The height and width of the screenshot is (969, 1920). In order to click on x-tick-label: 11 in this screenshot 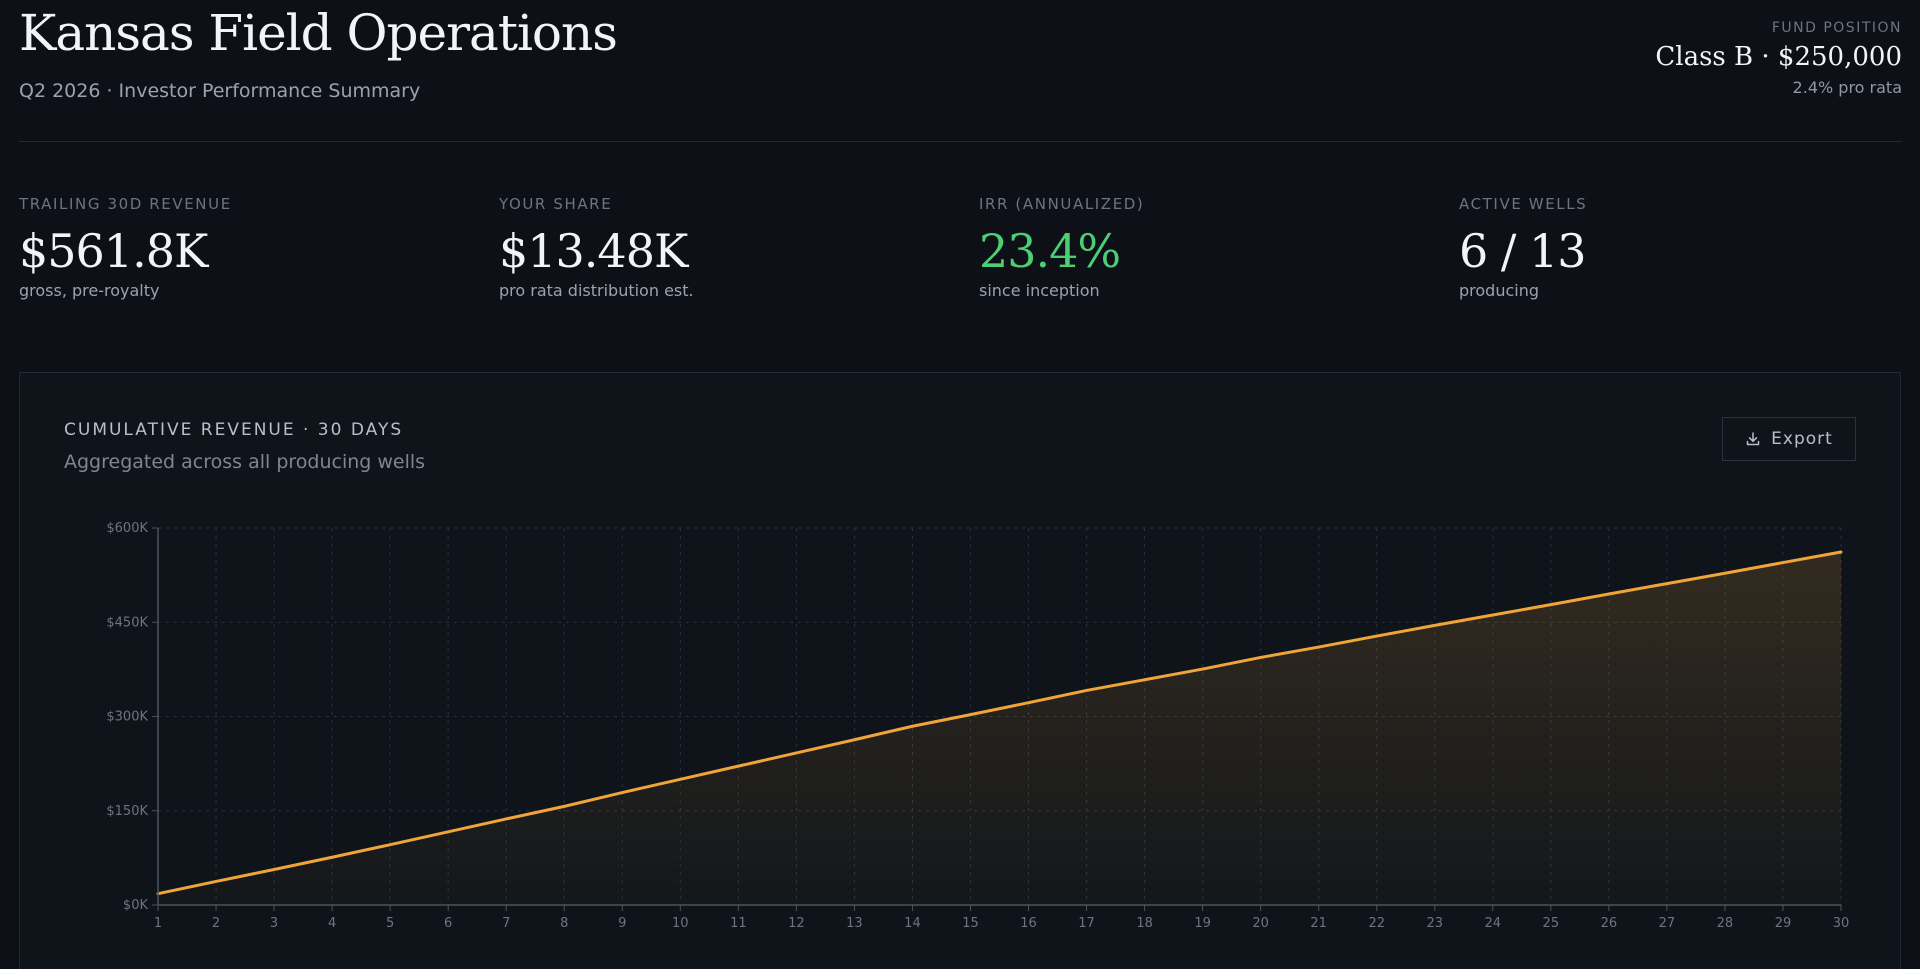, I will do `click(738, 923)`.